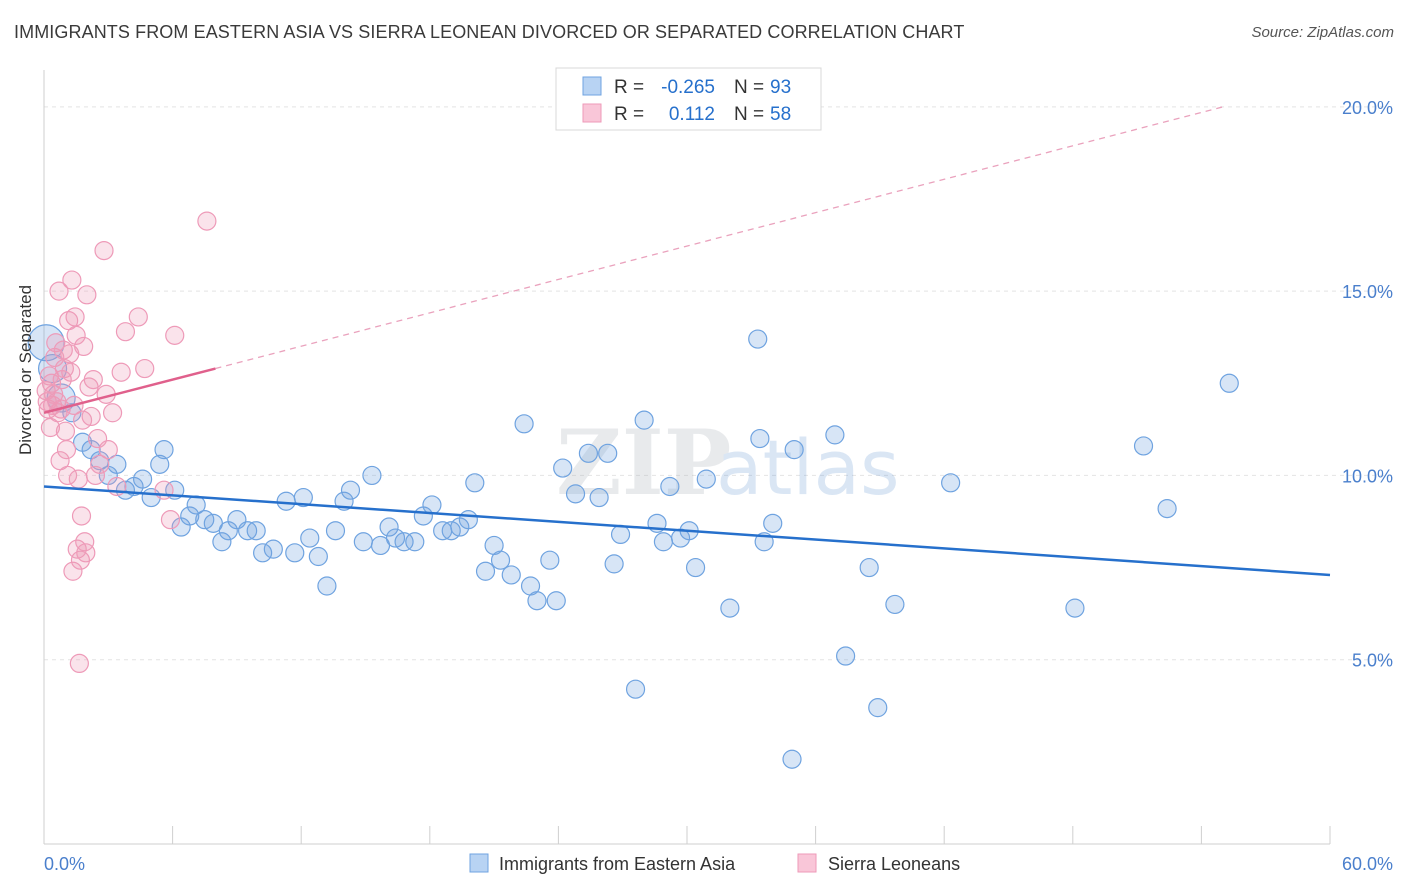 This screenshot has height=892, width=1406. Describe the element at coordinates (1367, 292) in the screenshot. I see `y-tick-label: 15.0%` at that location.